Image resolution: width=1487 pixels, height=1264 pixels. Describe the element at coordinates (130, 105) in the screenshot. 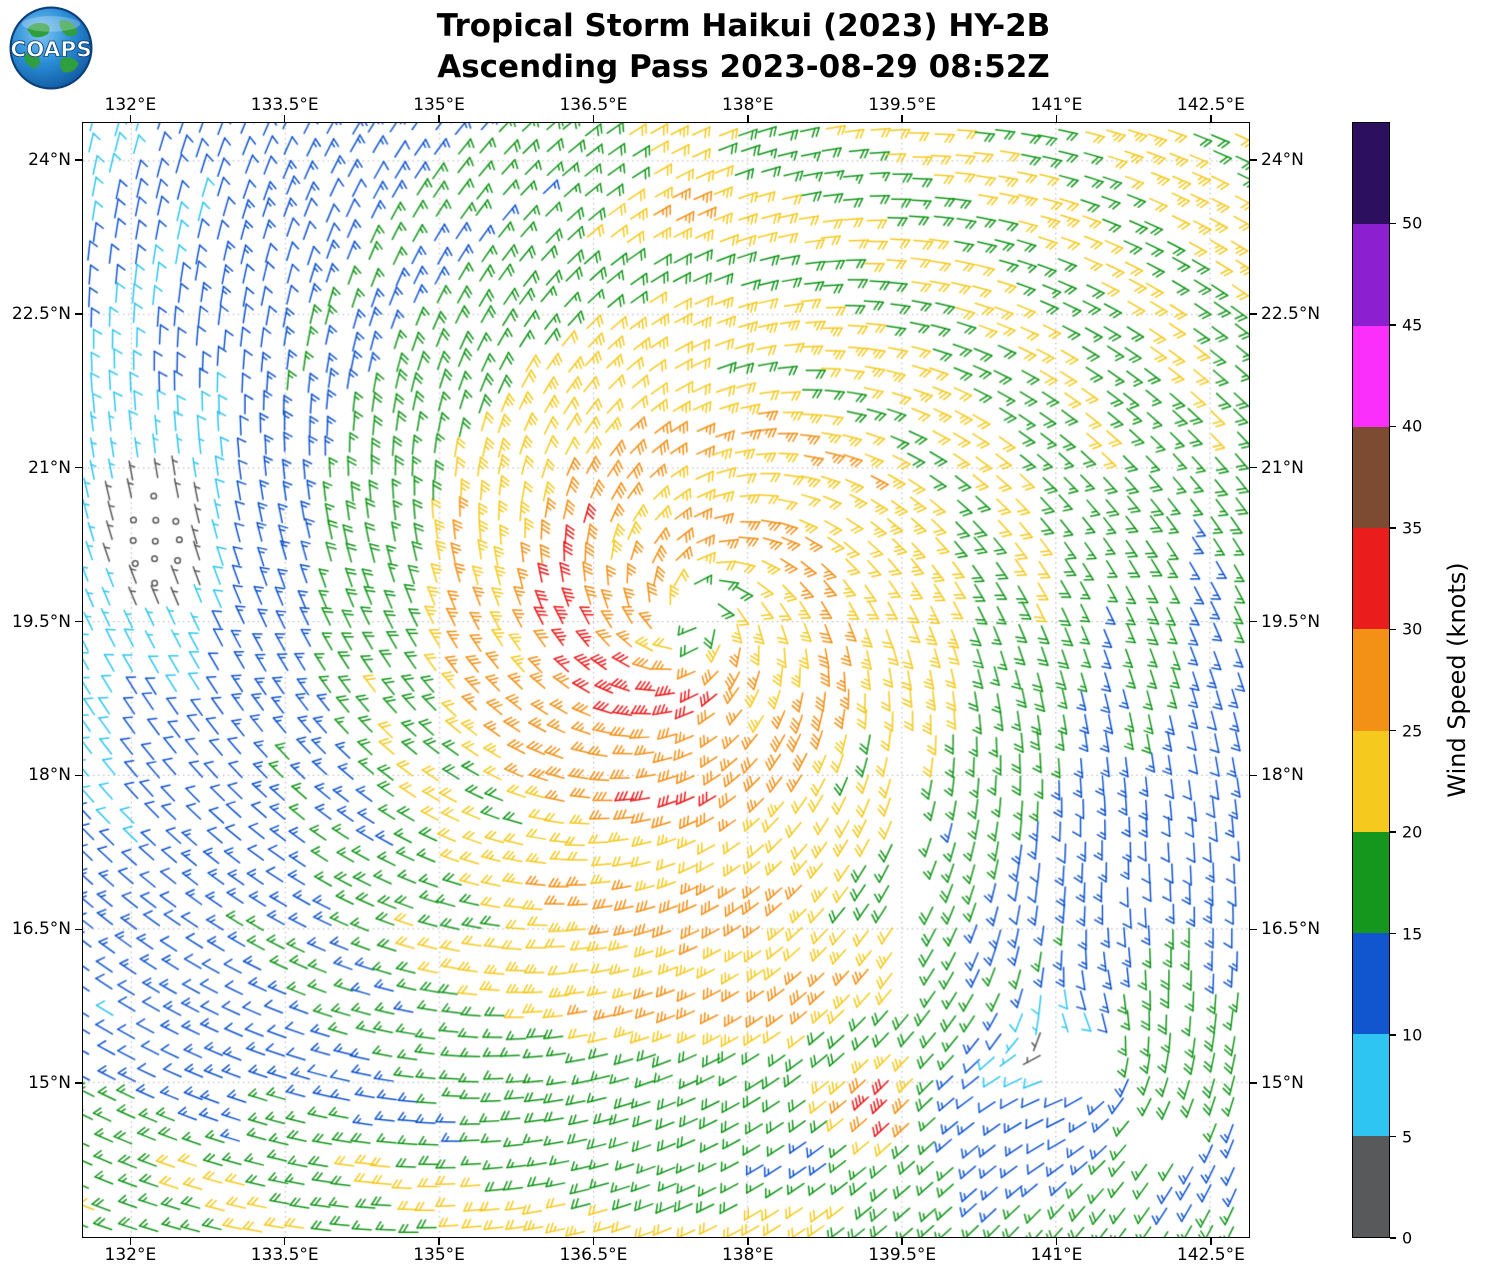

I see `x-tick-label-top: 132°E` at that location.